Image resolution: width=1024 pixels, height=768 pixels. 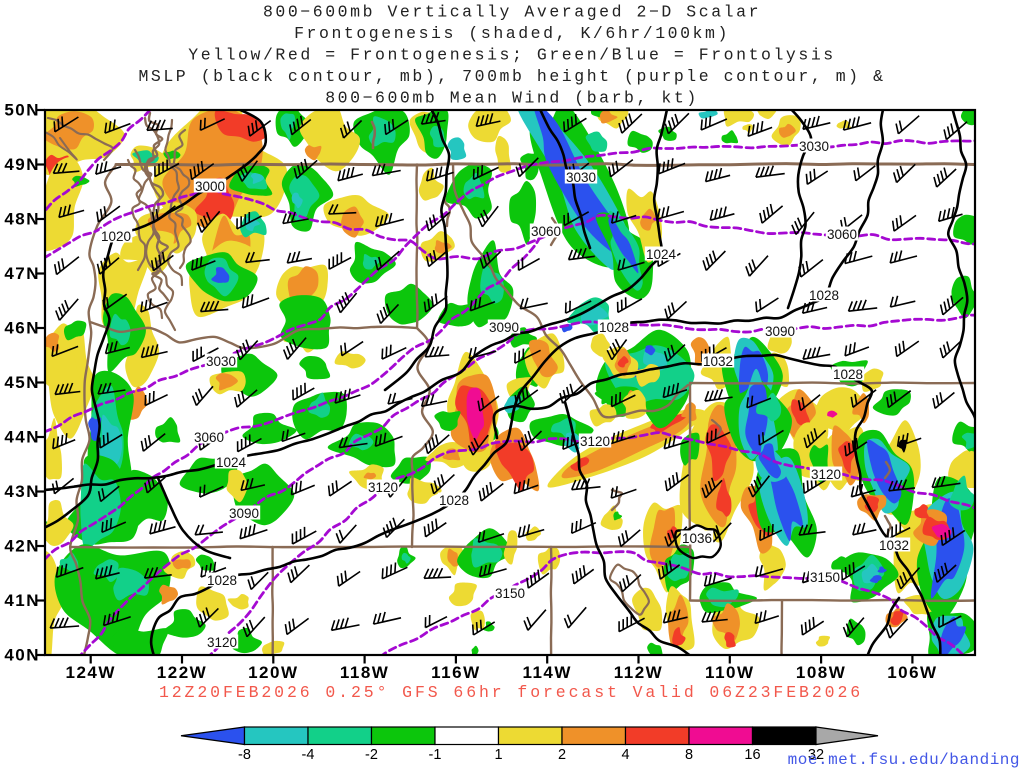 I want to click on svg-text: 32, so click(x=816, y=755).